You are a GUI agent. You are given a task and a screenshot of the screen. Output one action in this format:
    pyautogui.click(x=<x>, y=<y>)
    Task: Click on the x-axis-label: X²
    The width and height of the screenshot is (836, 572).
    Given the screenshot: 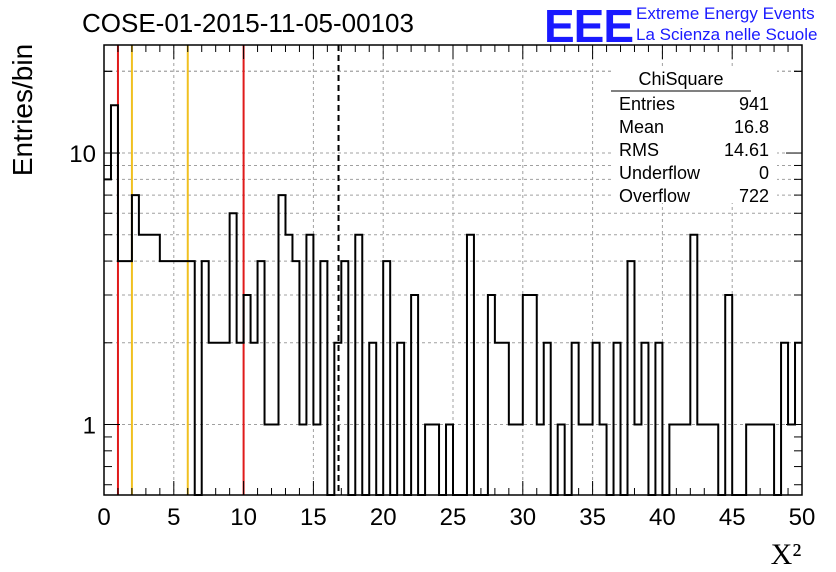 What is the action you would take?
    pyautogui.click(x=786, y=554)
    